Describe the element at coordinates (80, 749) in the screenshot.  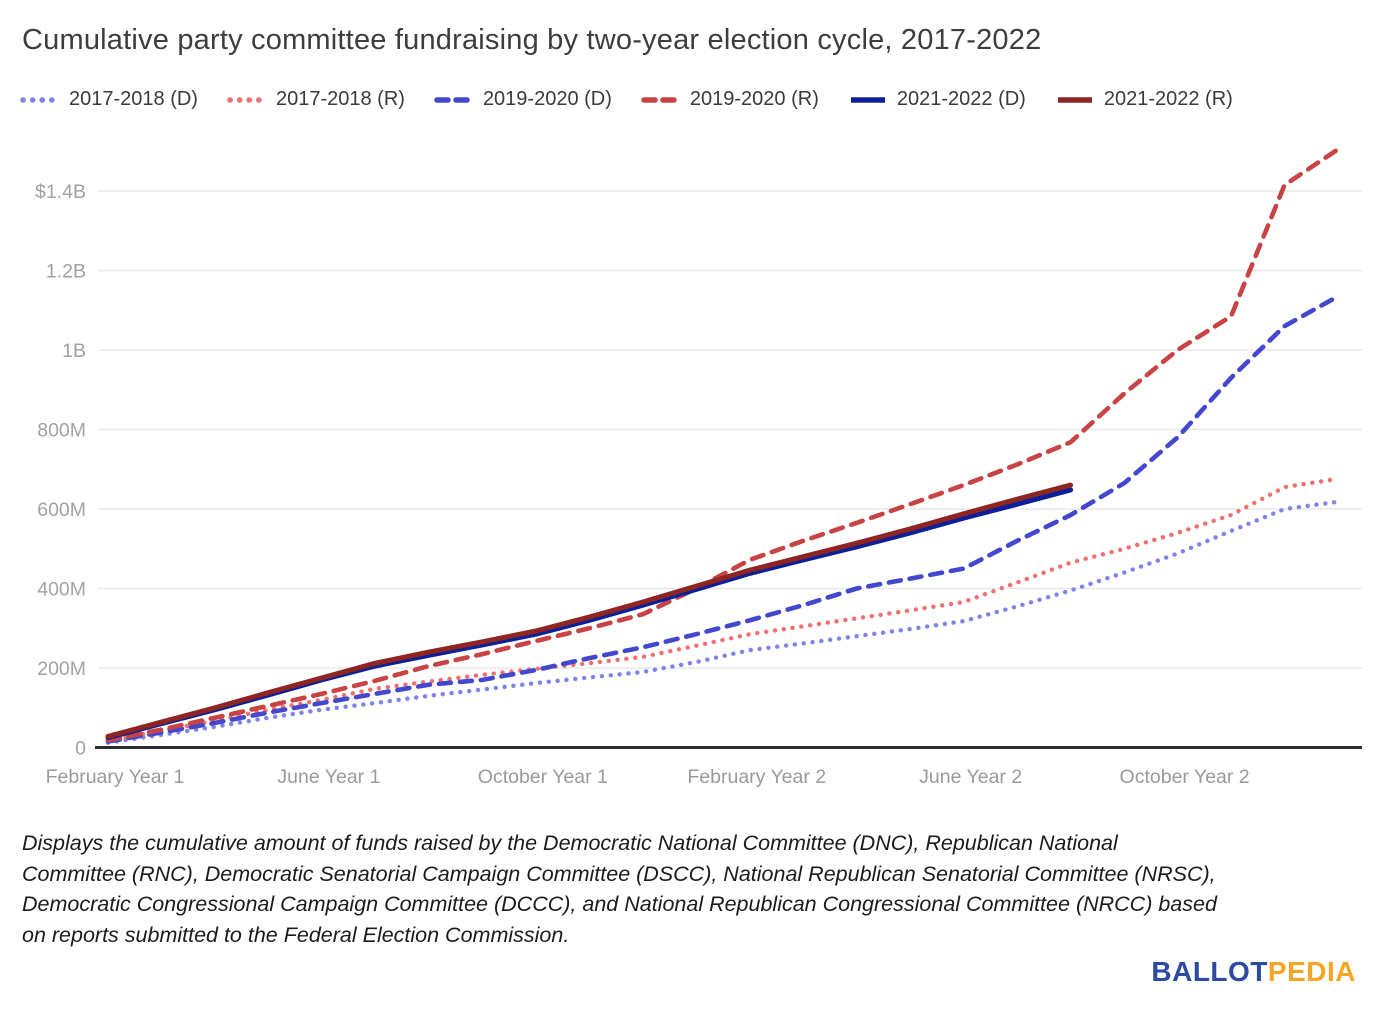
I see `y-axis-label-0: 0` at that location.